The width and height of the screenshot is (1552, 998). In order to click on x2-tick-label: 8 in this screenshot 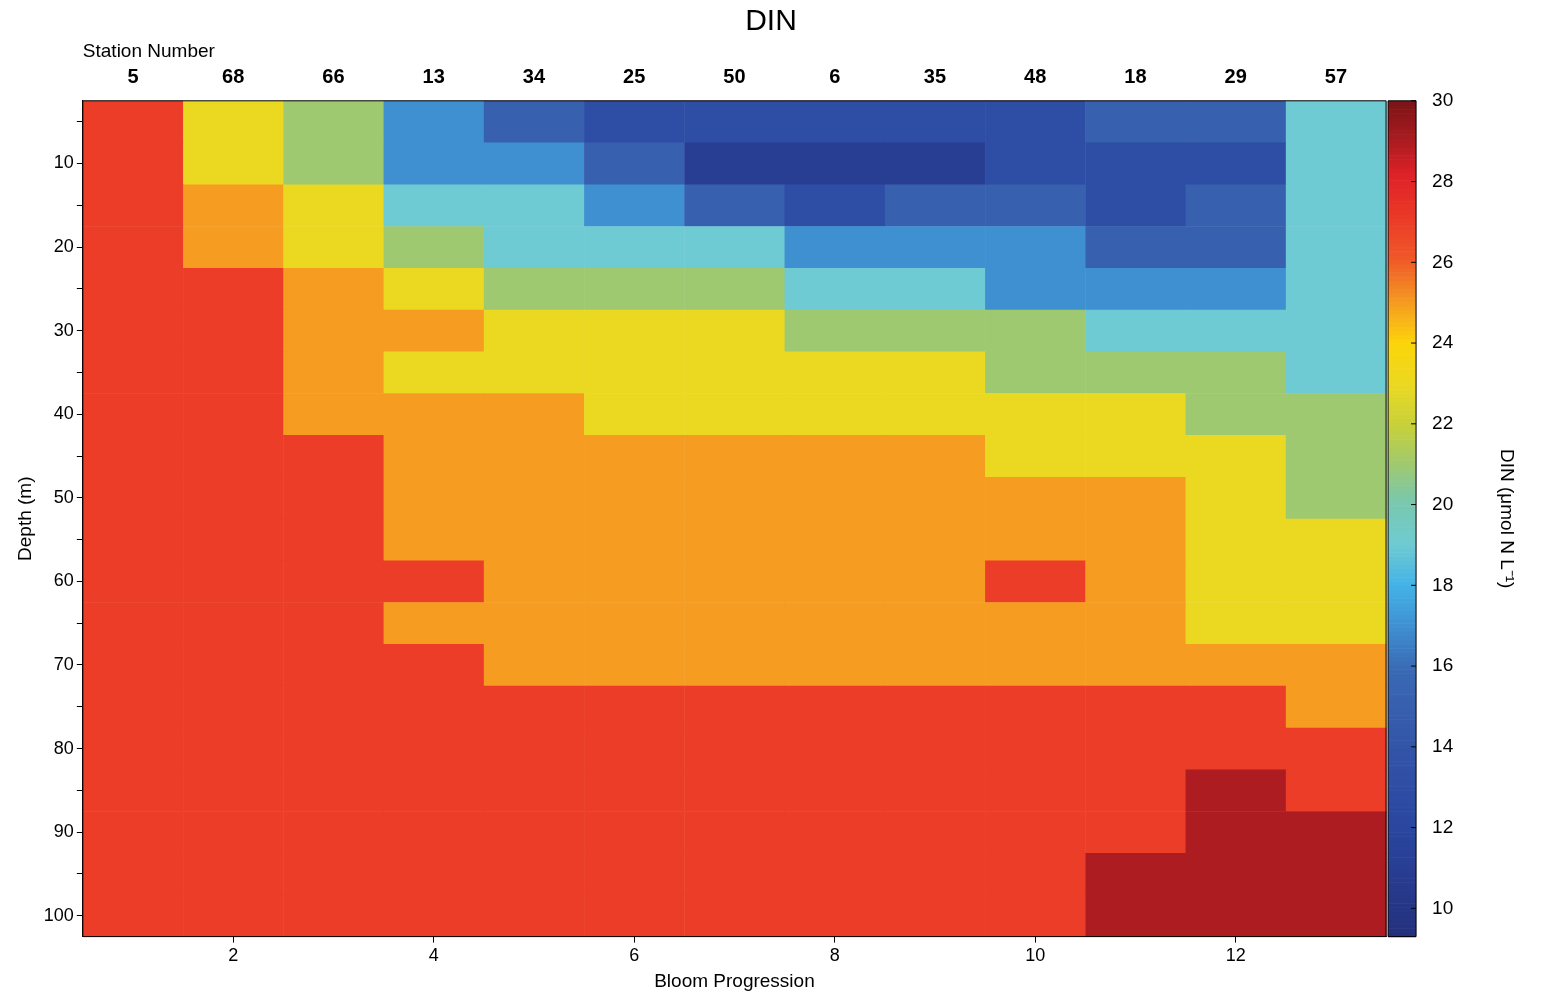, I will do `click(834, 955)`.